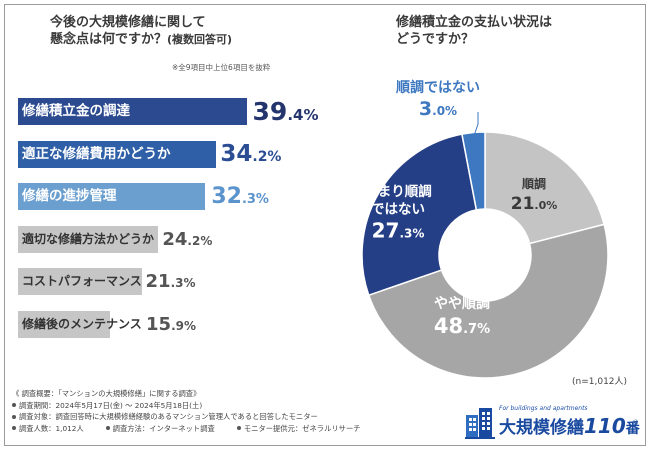  I want to click on bar-chart-title-suffix: (複数回答可), so click(200, 39).